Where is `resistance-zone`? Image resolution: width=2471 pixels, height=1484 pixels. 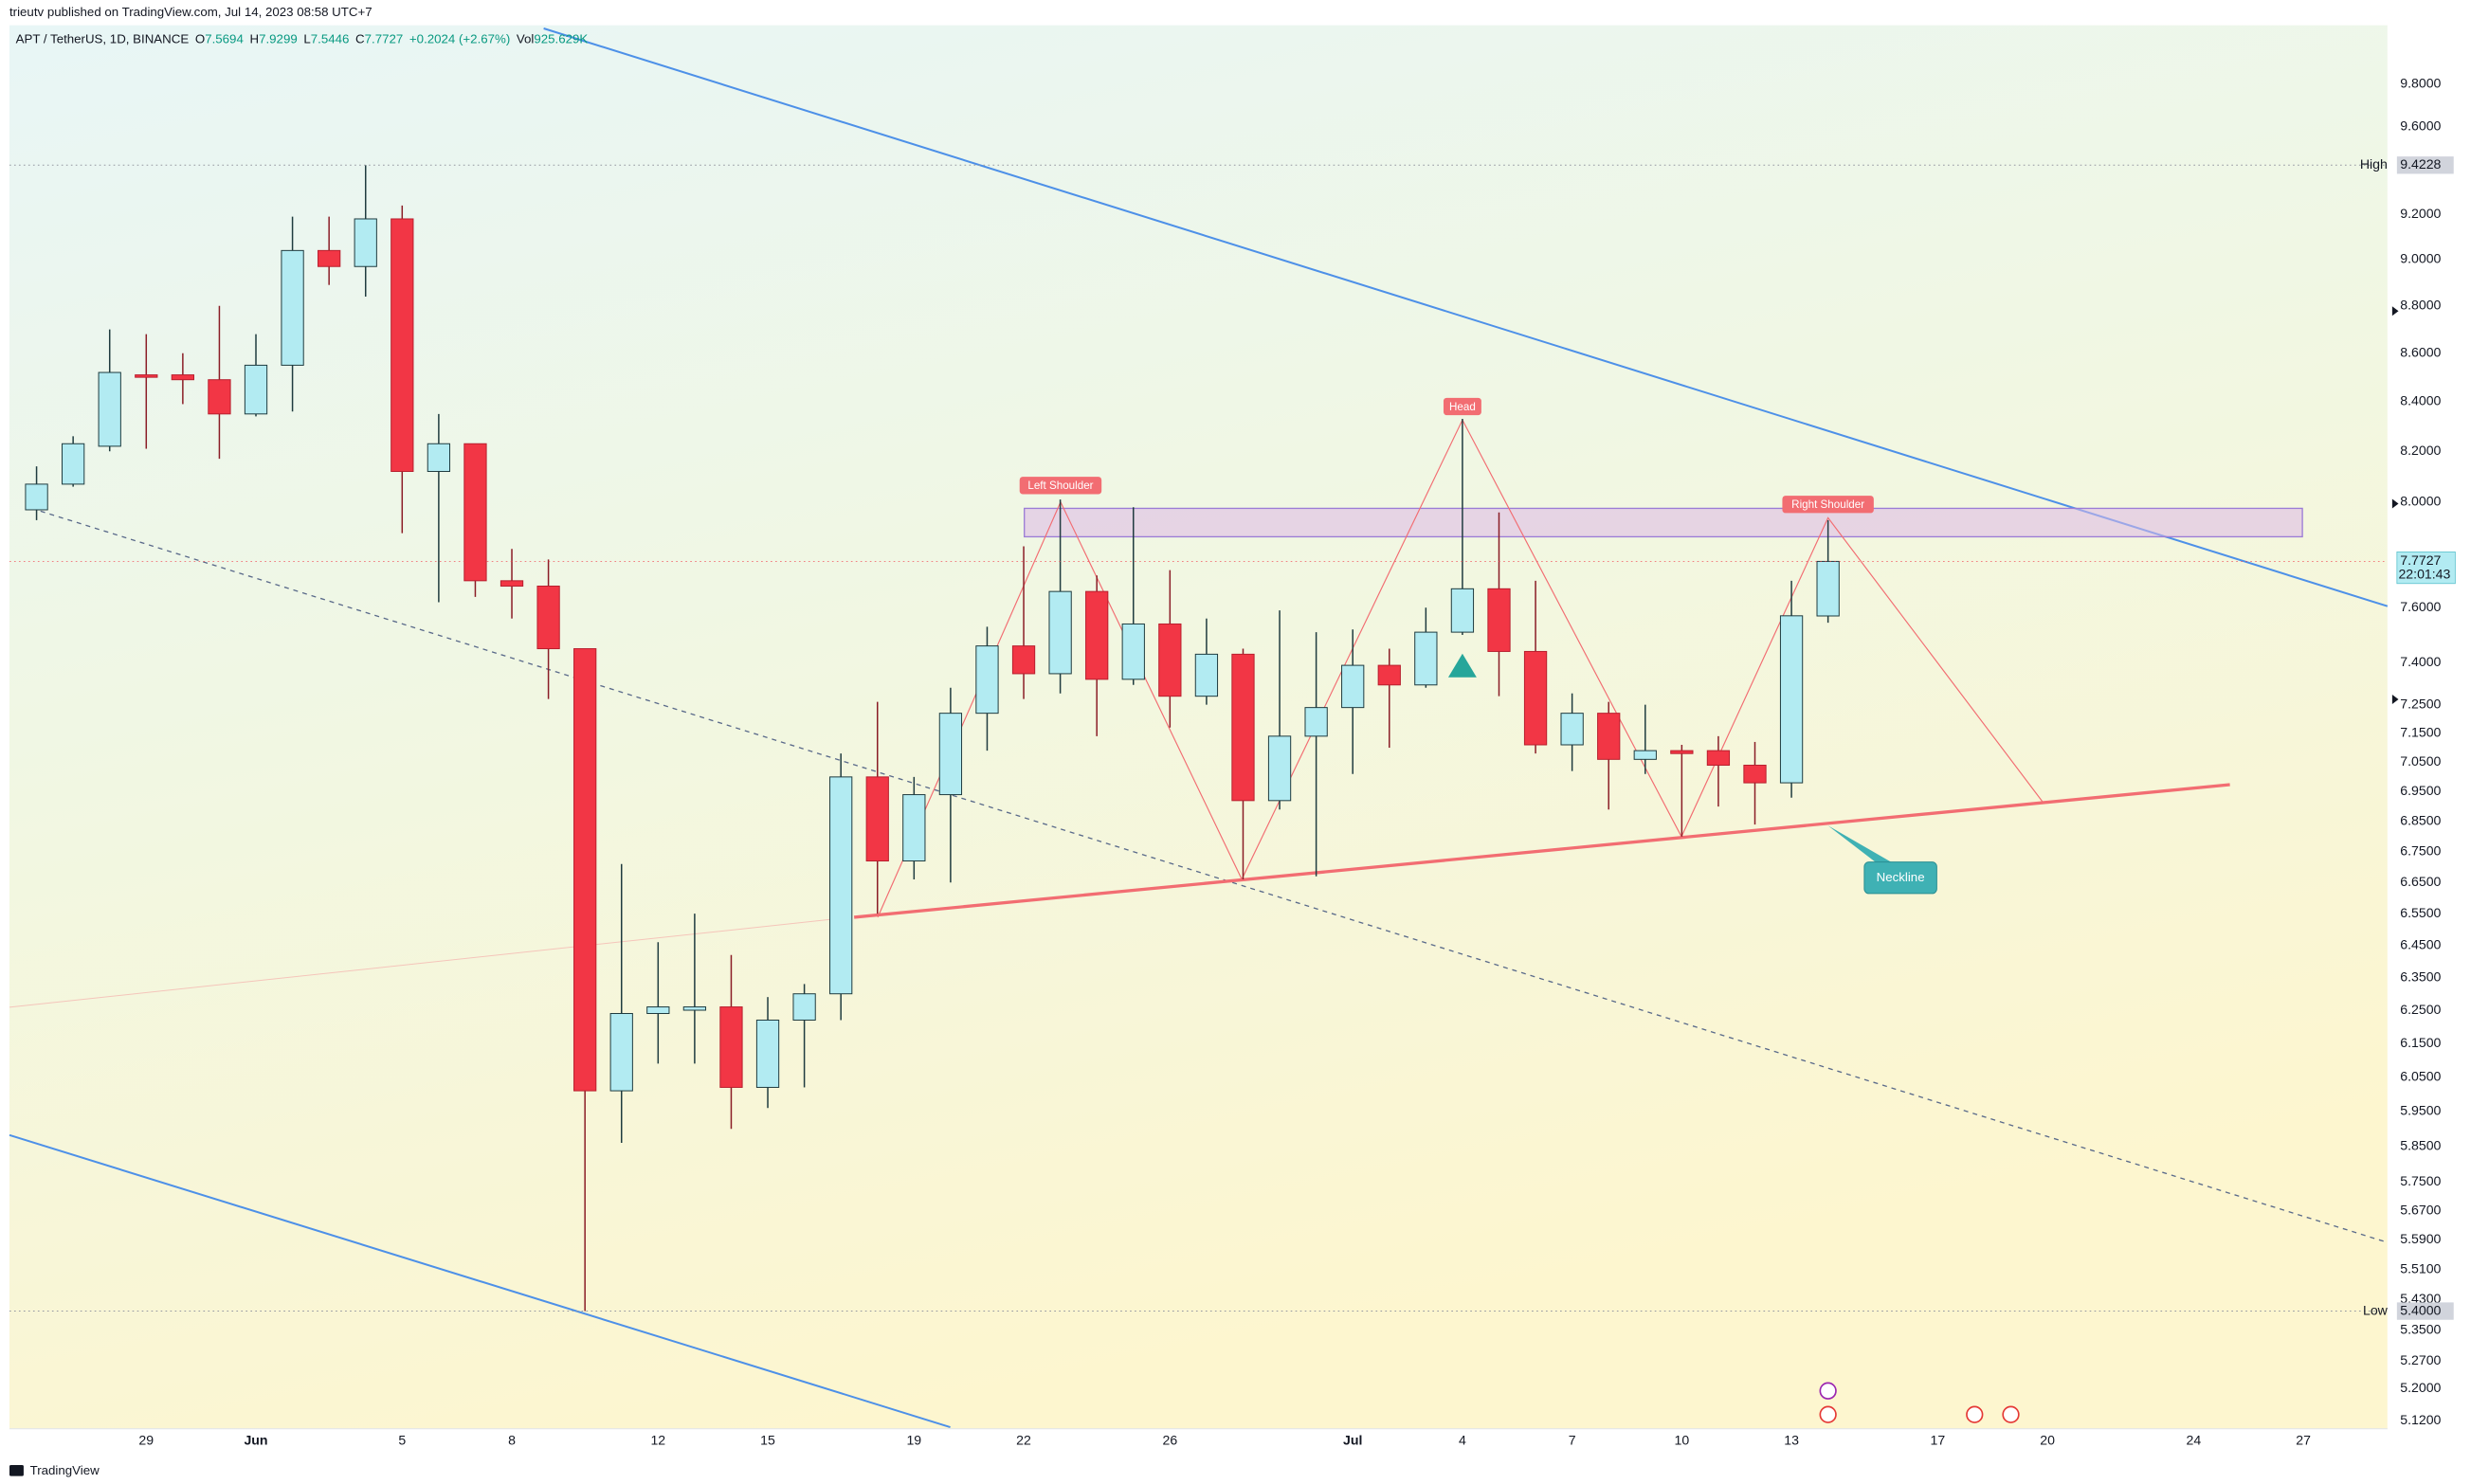
resistance-zone is located at coordinates (1663, 522).